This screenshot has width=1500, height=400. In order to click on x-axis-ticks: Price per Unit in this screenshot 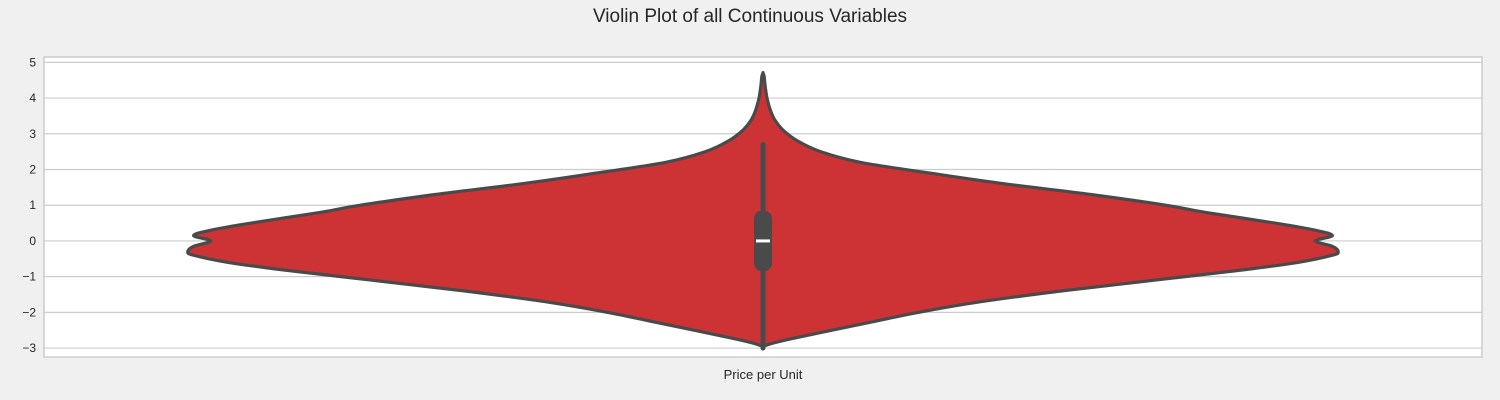, I will do `click(763, 374)`.